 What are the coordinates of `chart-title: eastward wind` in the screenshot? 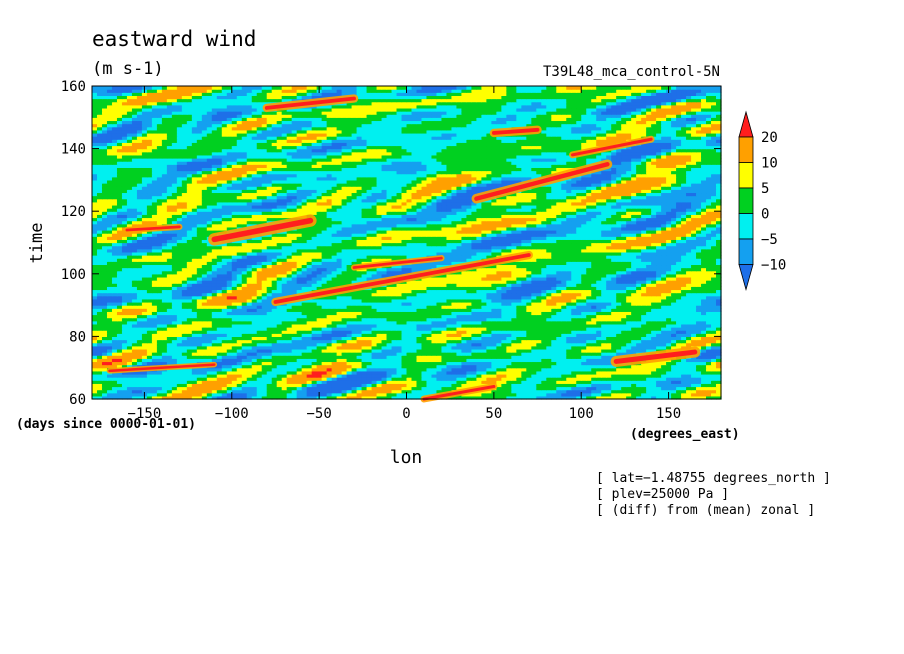 It's located at (174, 39).